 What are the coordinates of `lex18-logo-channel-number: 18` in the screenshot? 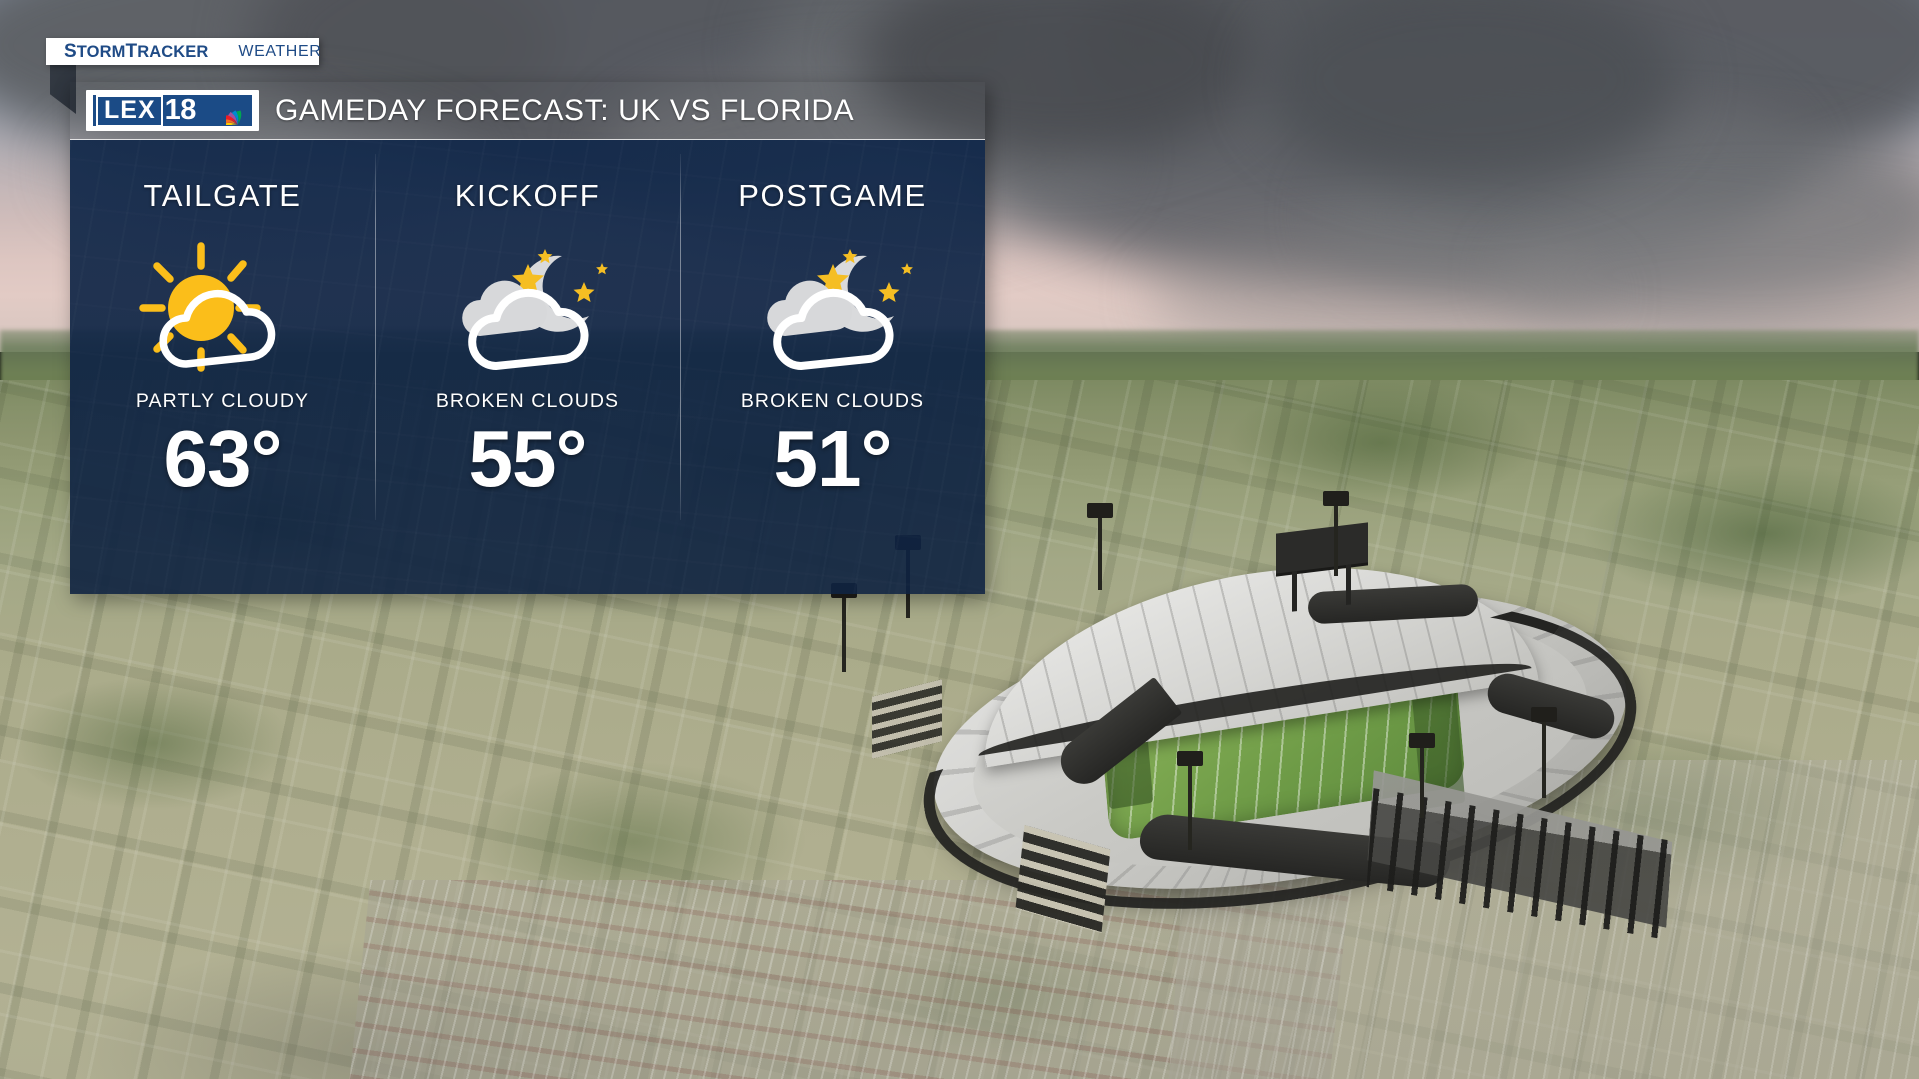 It's located at (180, 110).